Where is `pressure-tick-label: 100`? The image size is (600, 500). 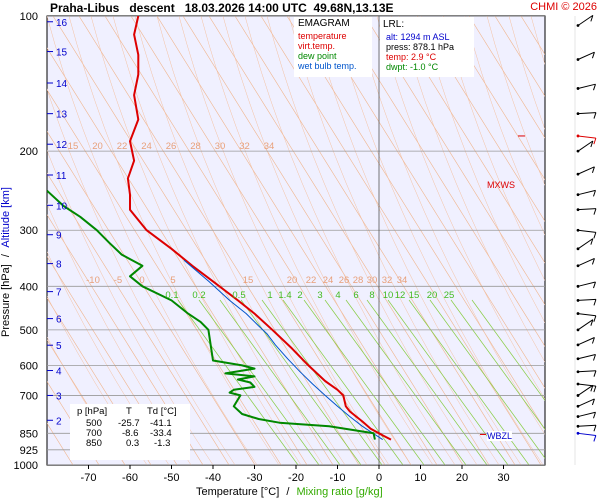 pressure-tick-label: 100 is located at coordinates (29, 17).